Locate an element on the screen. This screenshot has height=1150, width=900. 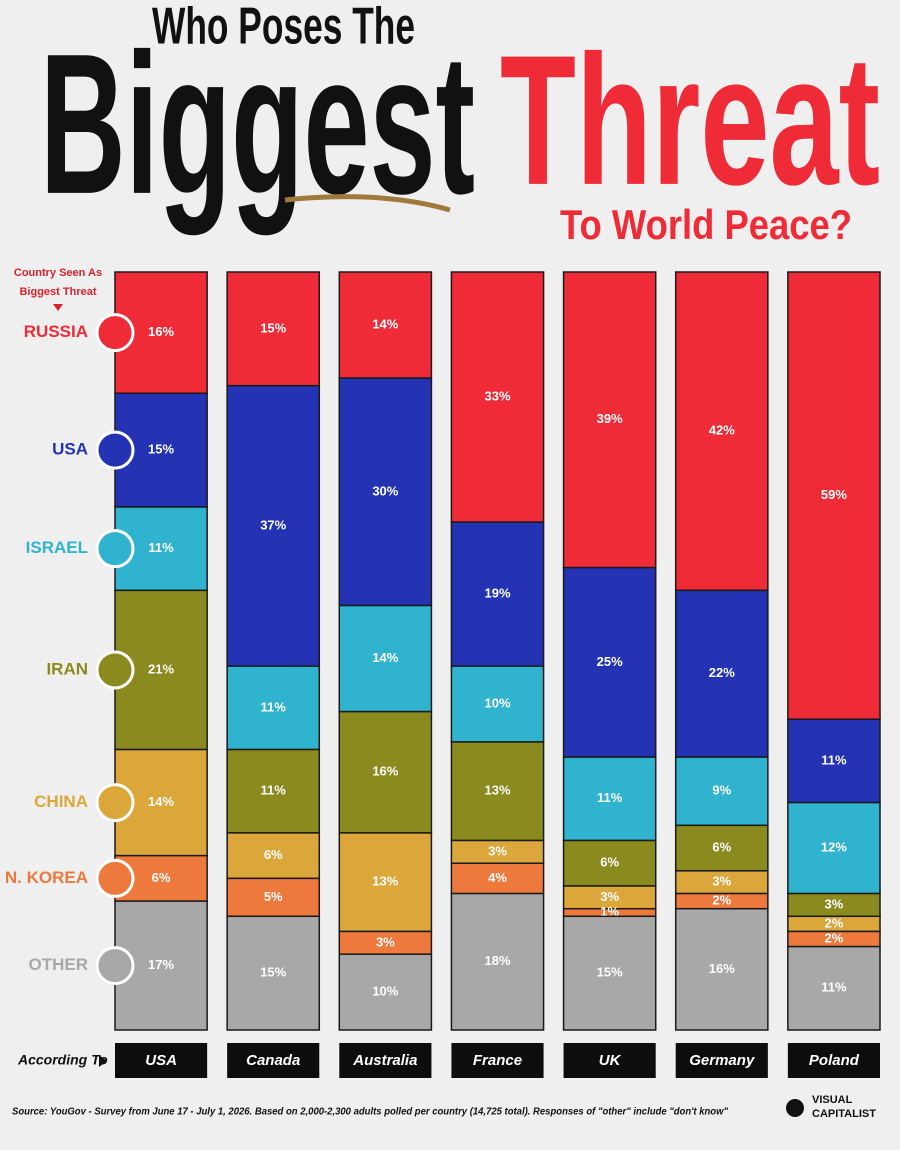
x-tick-label: UK is located at coordinates (610, 1060).